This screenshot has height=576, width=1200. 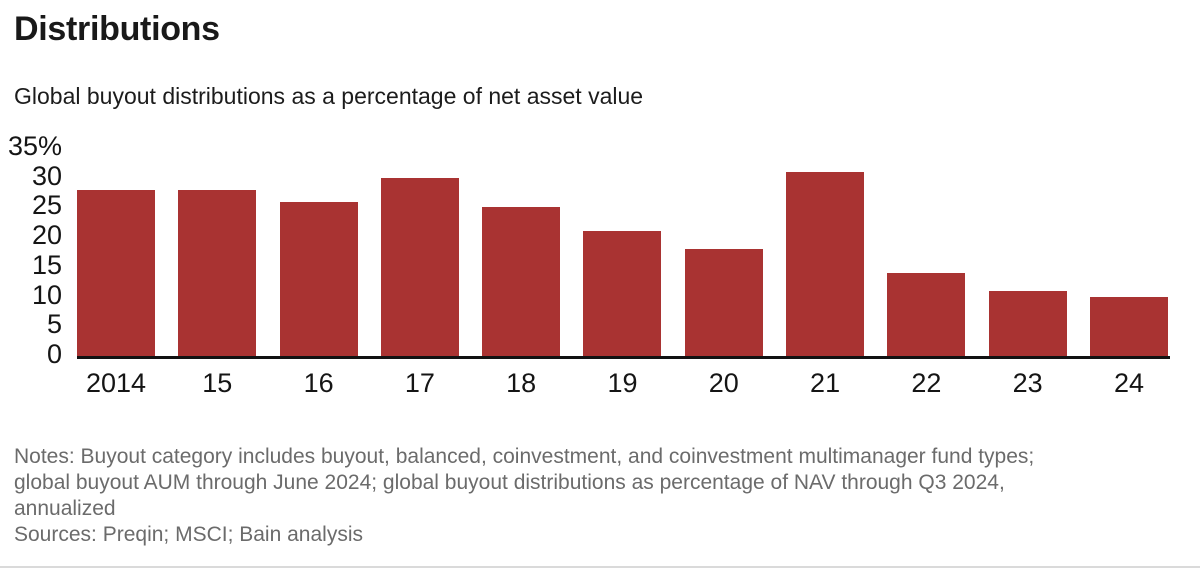 I want to click on x-tick-label: 22, so click(x=926, y=383).